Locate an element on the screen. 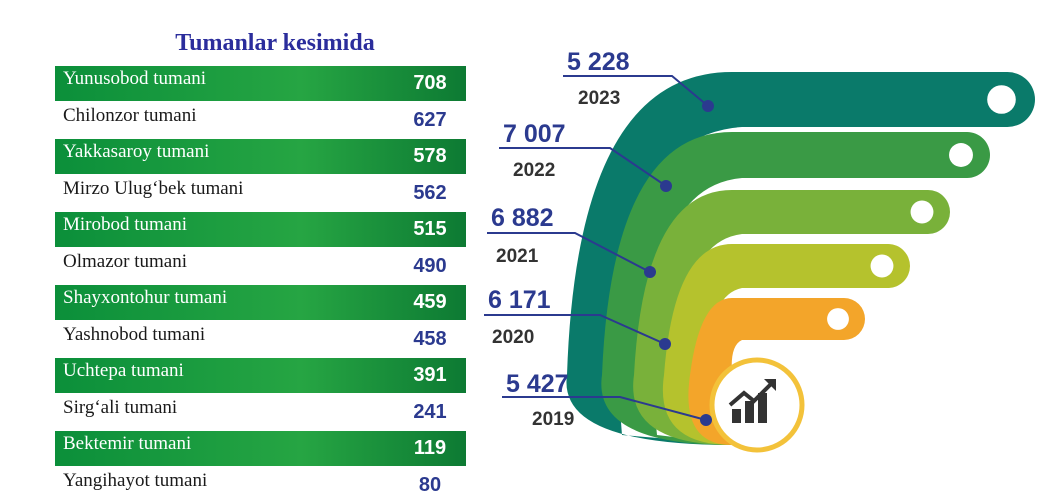  year-value: 6 171 is located at coordinates (519, 300).